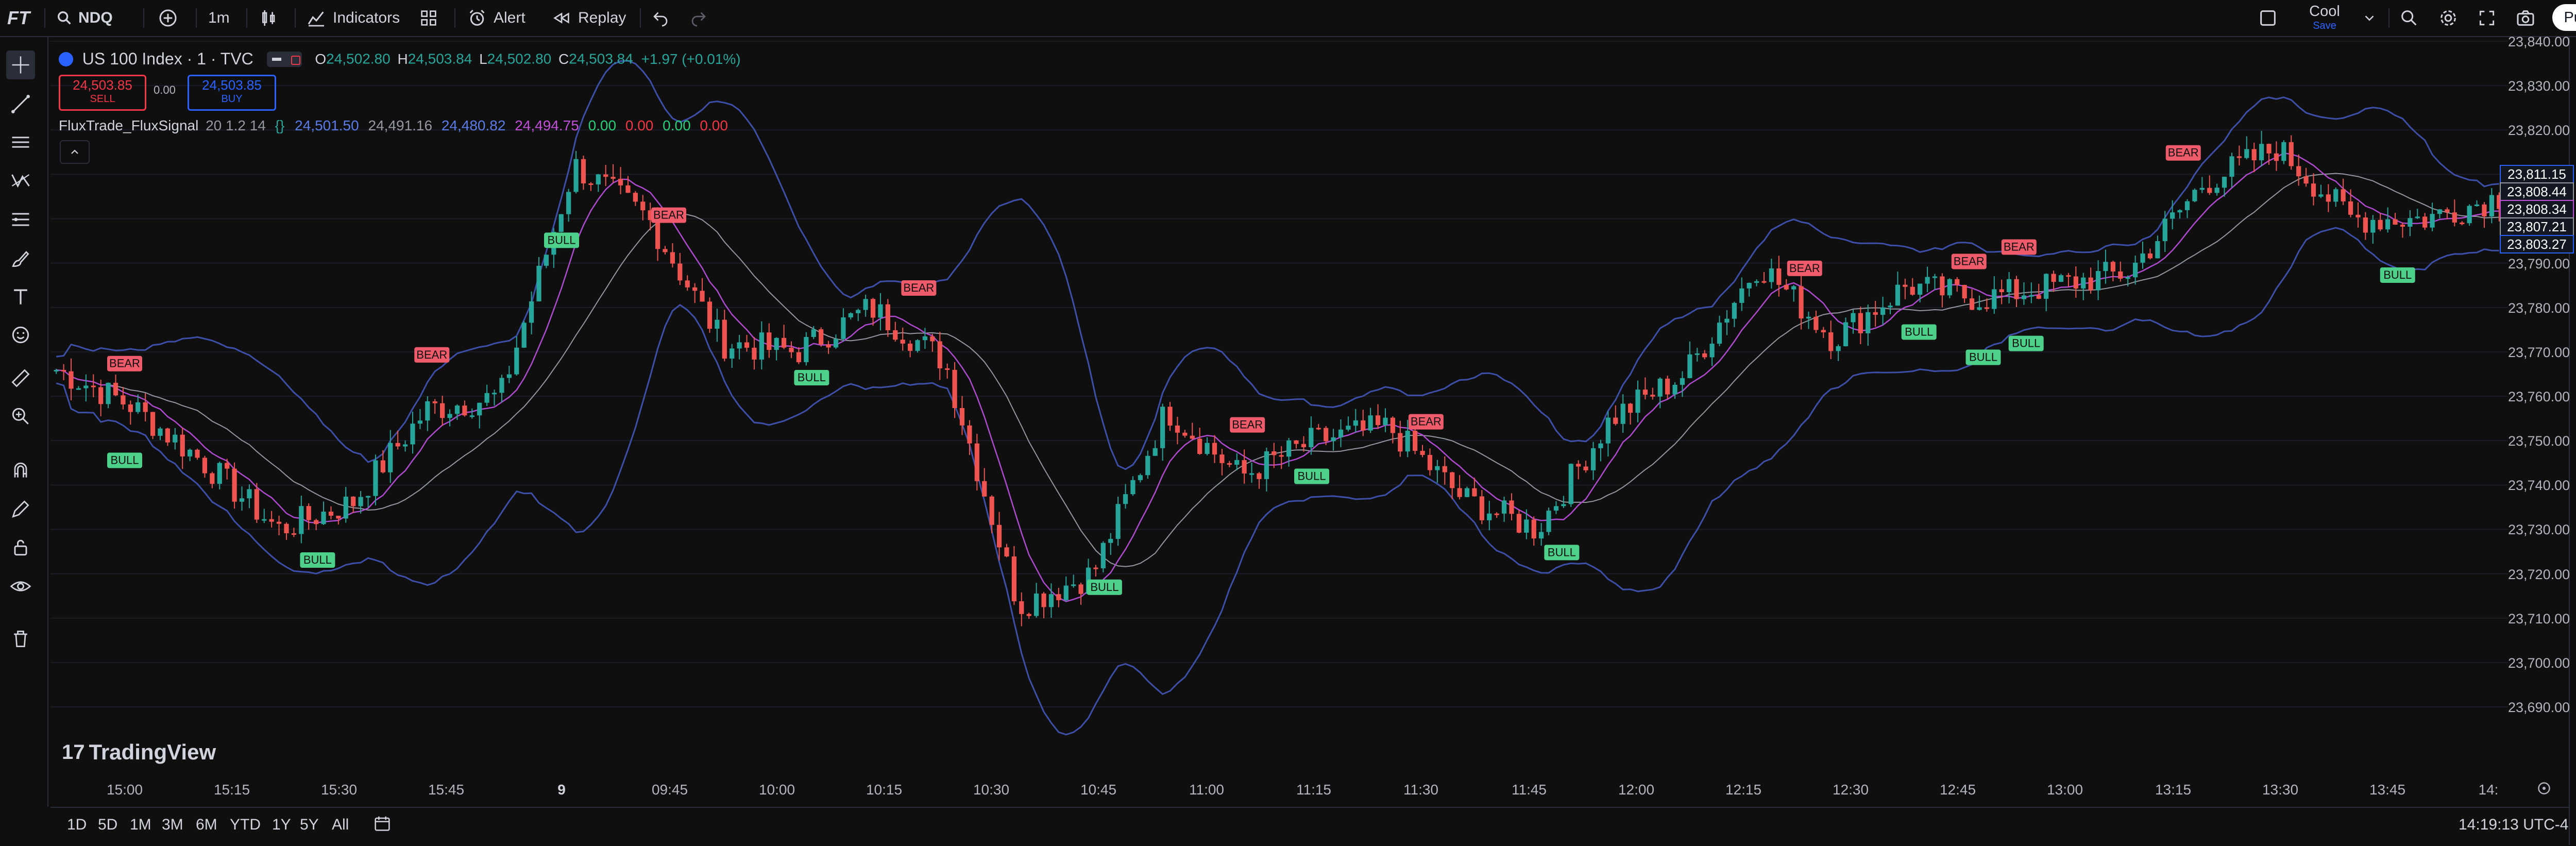  Describe the element at coordinates (1247, 425) in the screenshot. I see `signal-text: BEAR` at that location.